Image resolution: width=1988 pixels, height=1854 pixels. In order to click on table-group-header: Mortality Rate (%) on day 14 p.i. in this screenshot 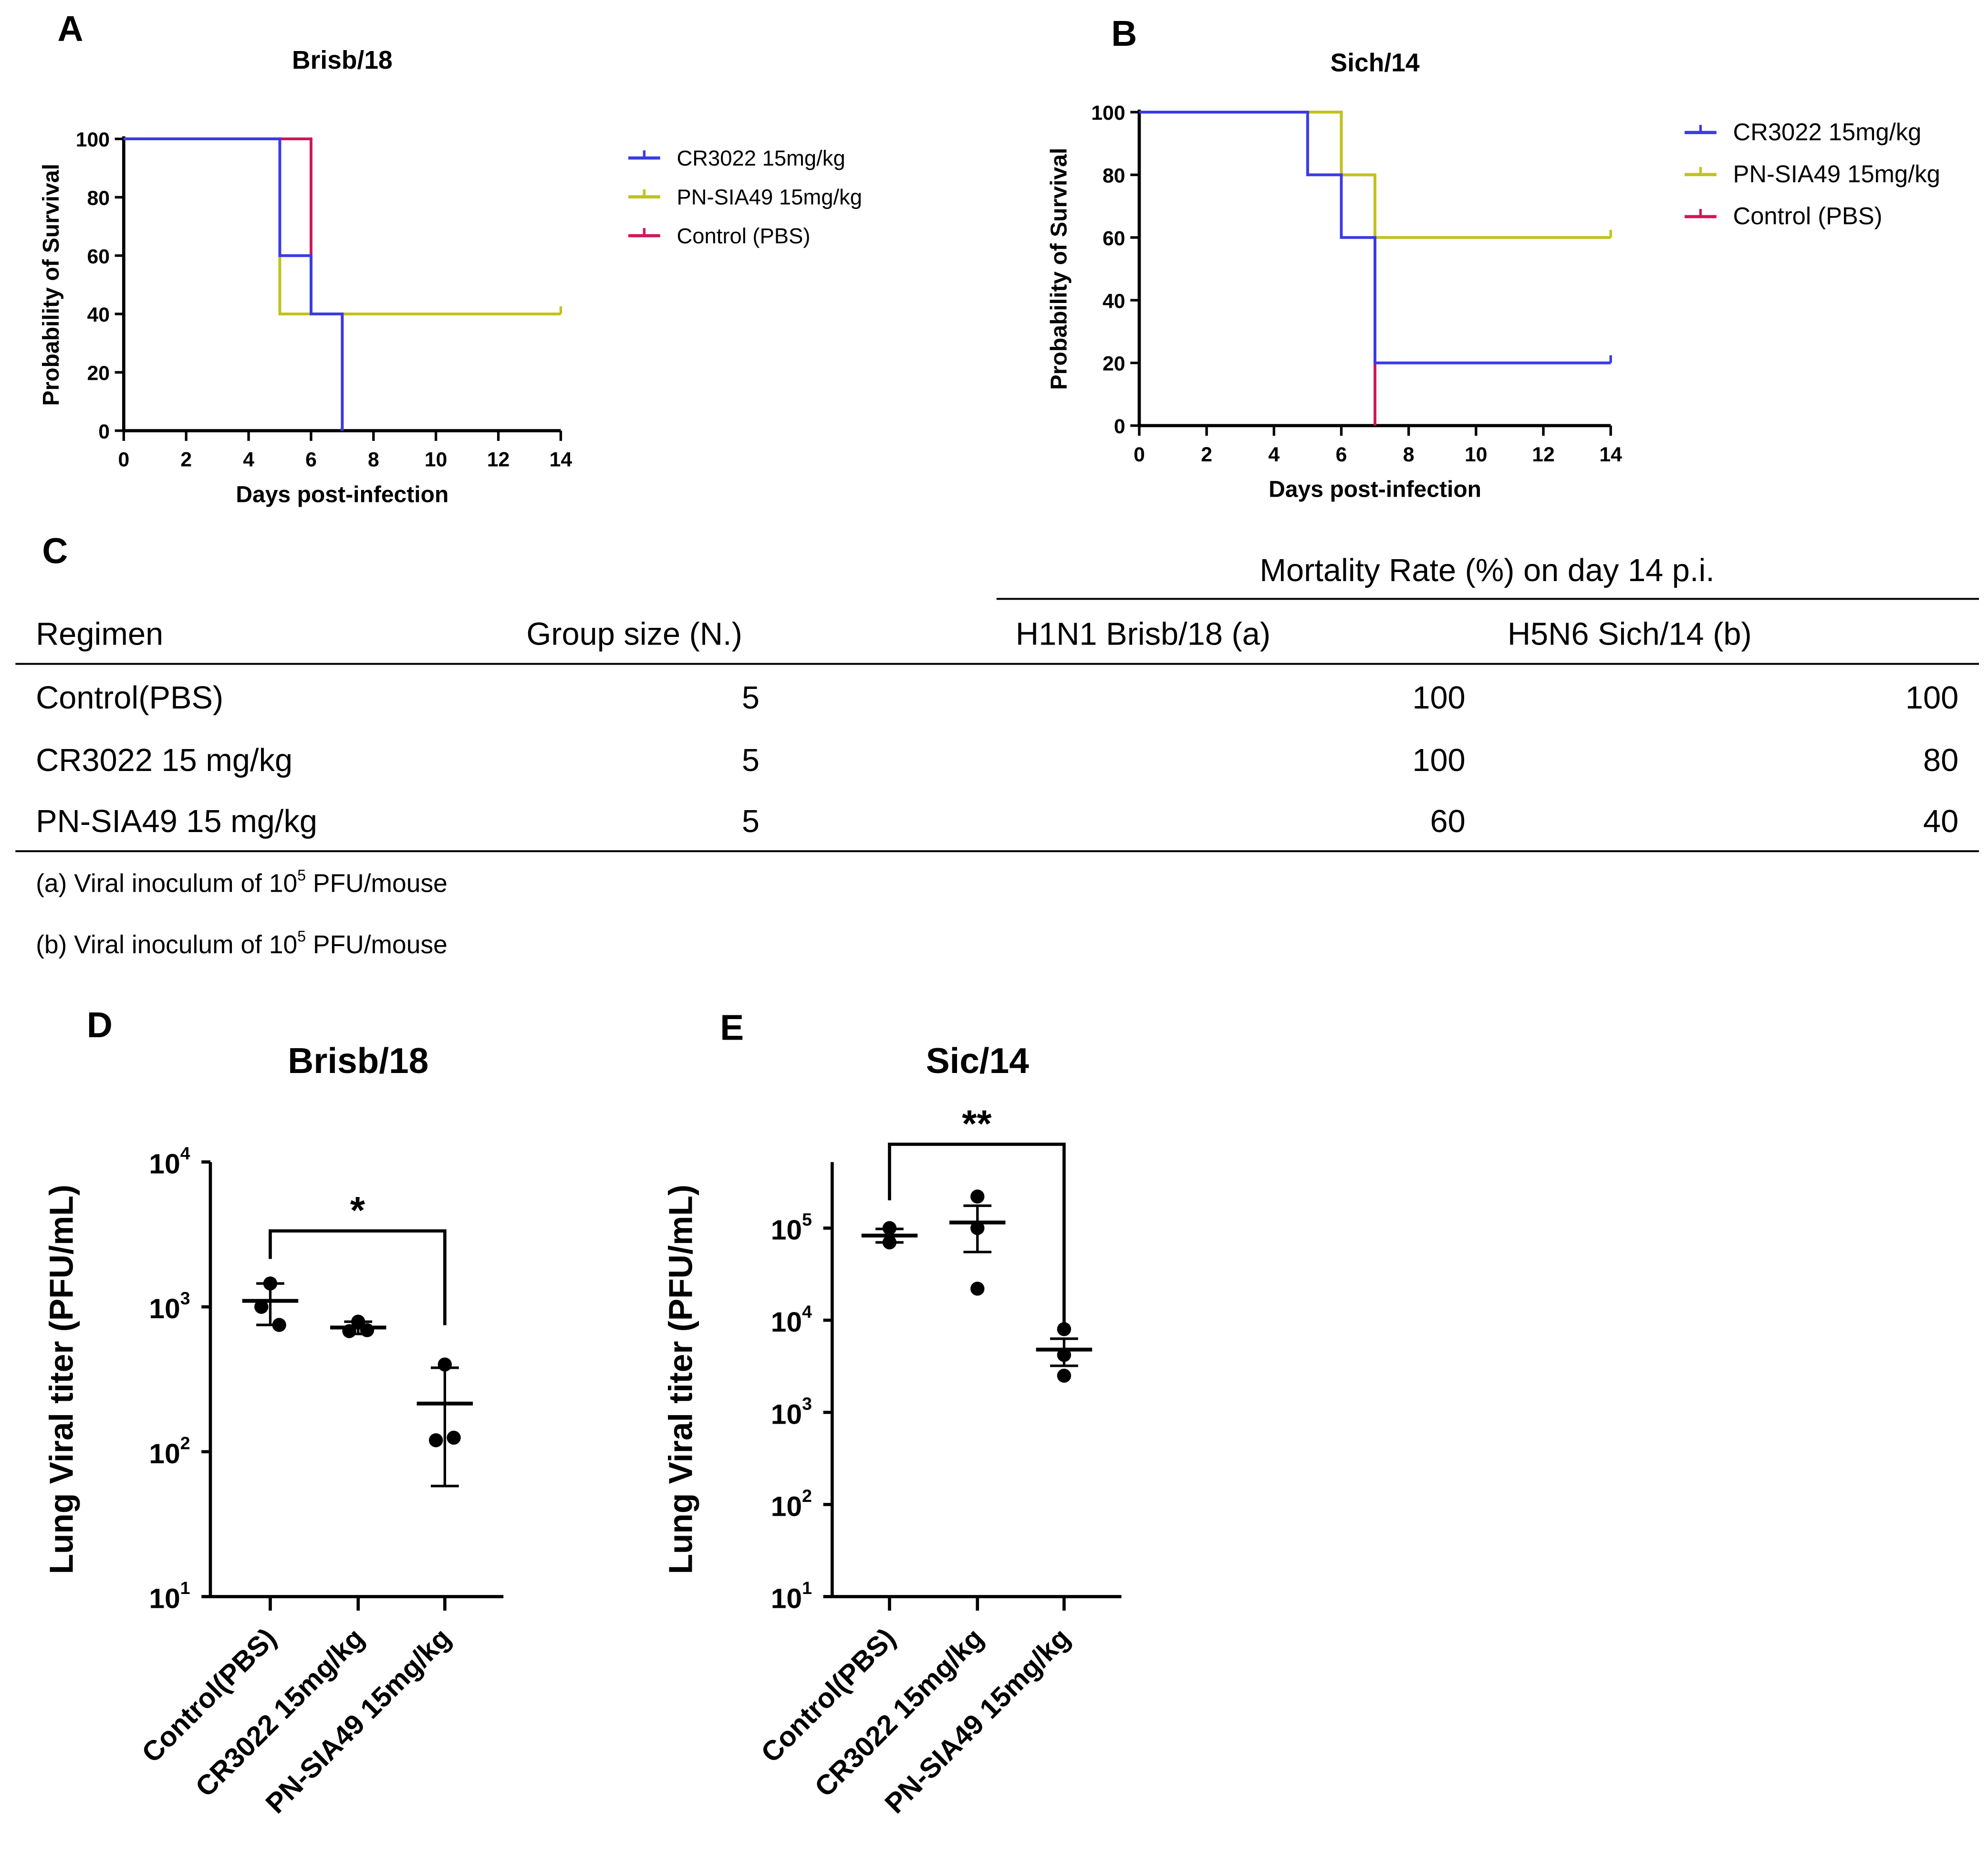, I will do `click(1486, 570)`.